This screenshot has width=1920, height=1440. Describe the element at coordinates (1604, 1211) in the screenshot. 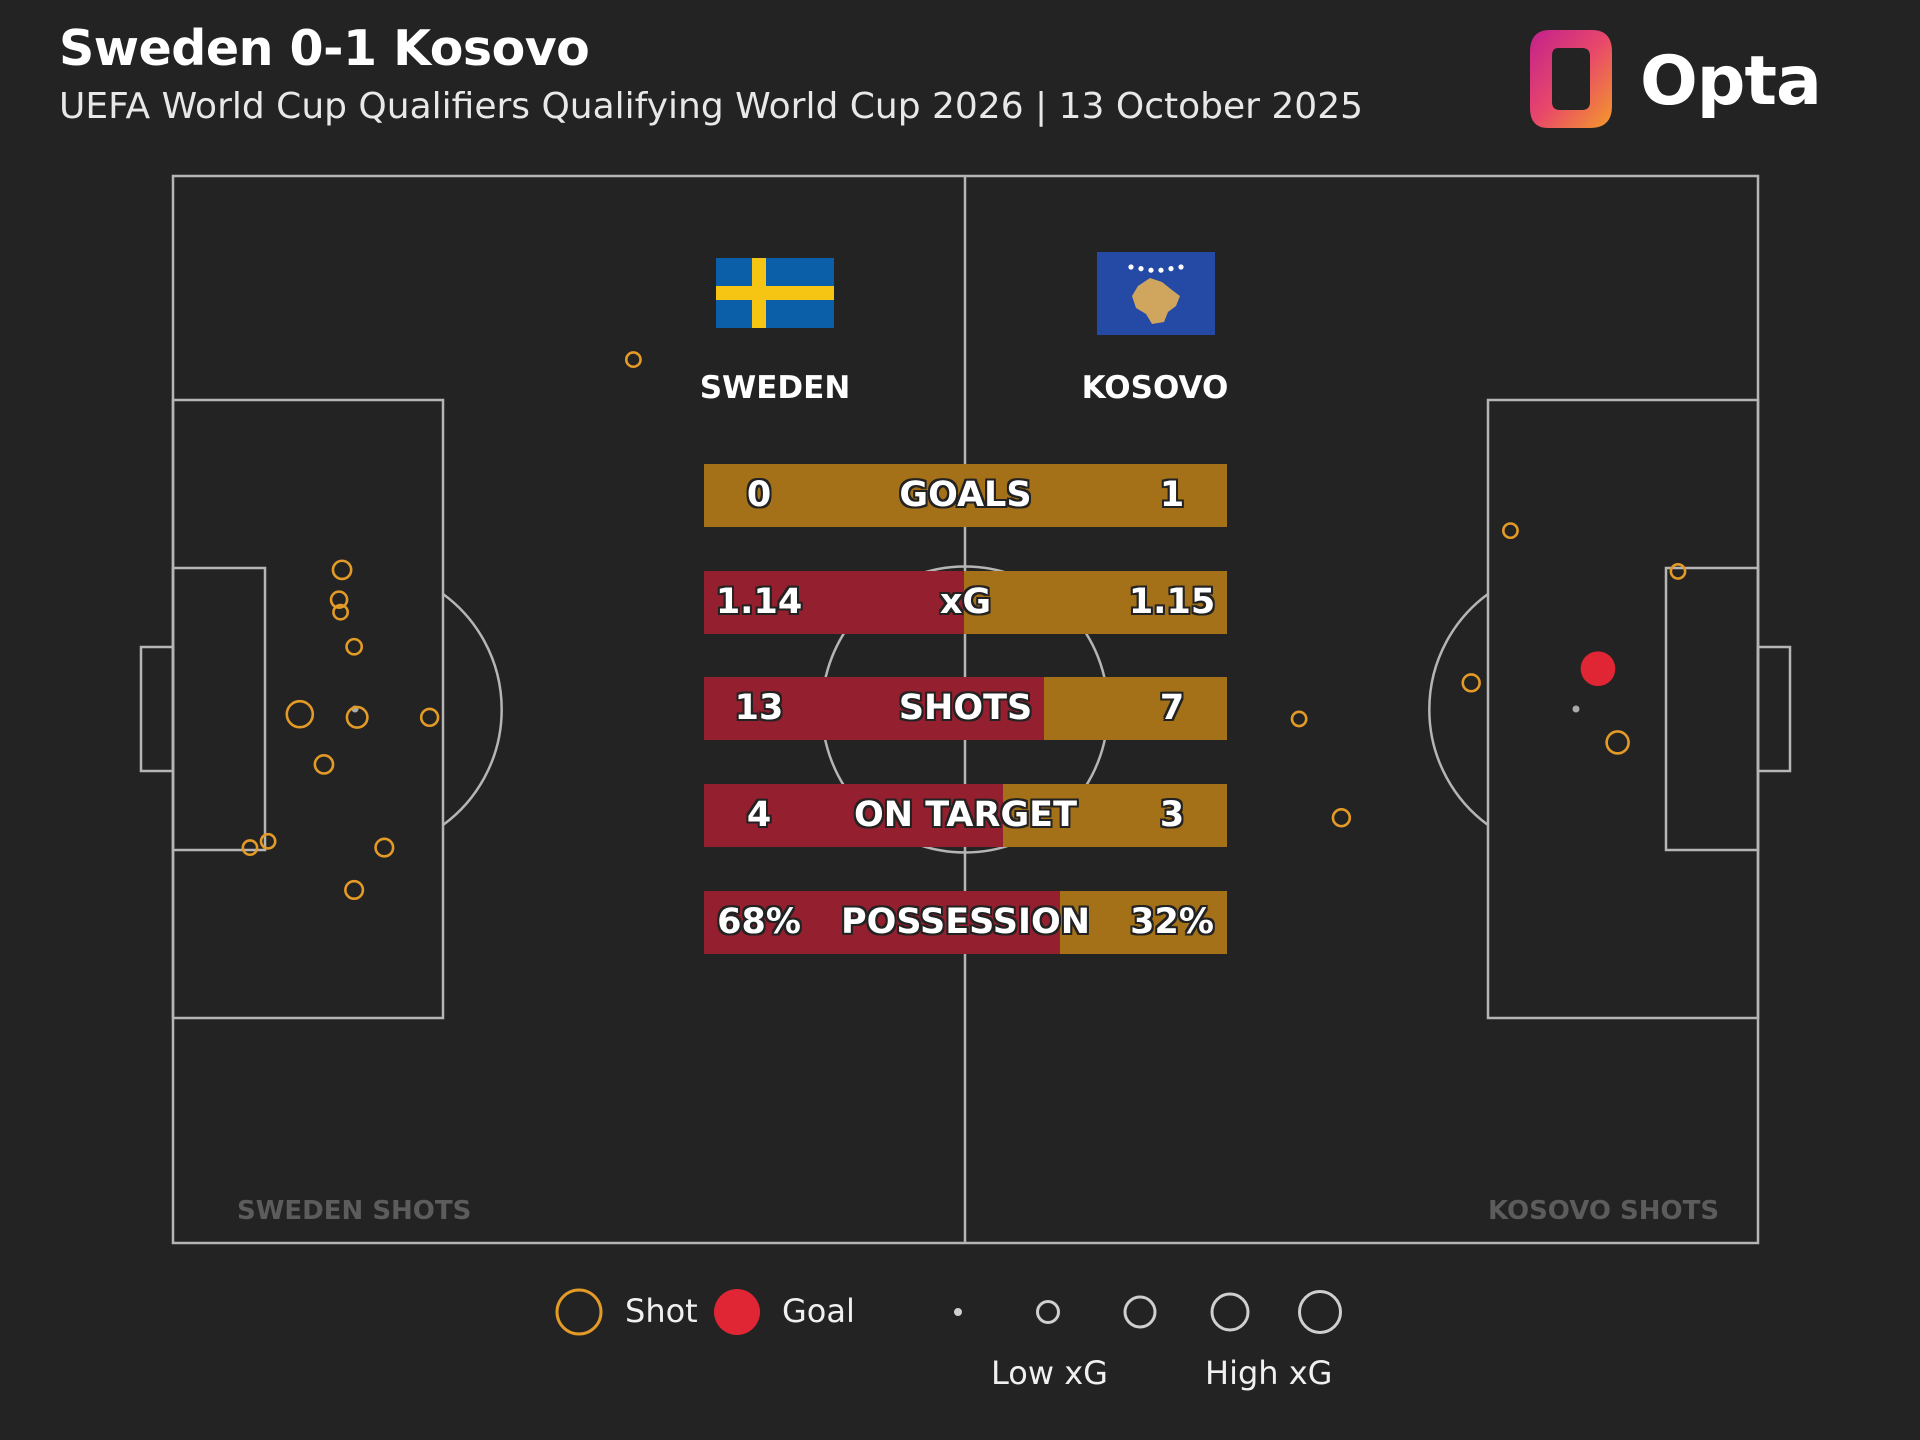

I see `away-shots-label: KOSOVO SHOTS` at that location.